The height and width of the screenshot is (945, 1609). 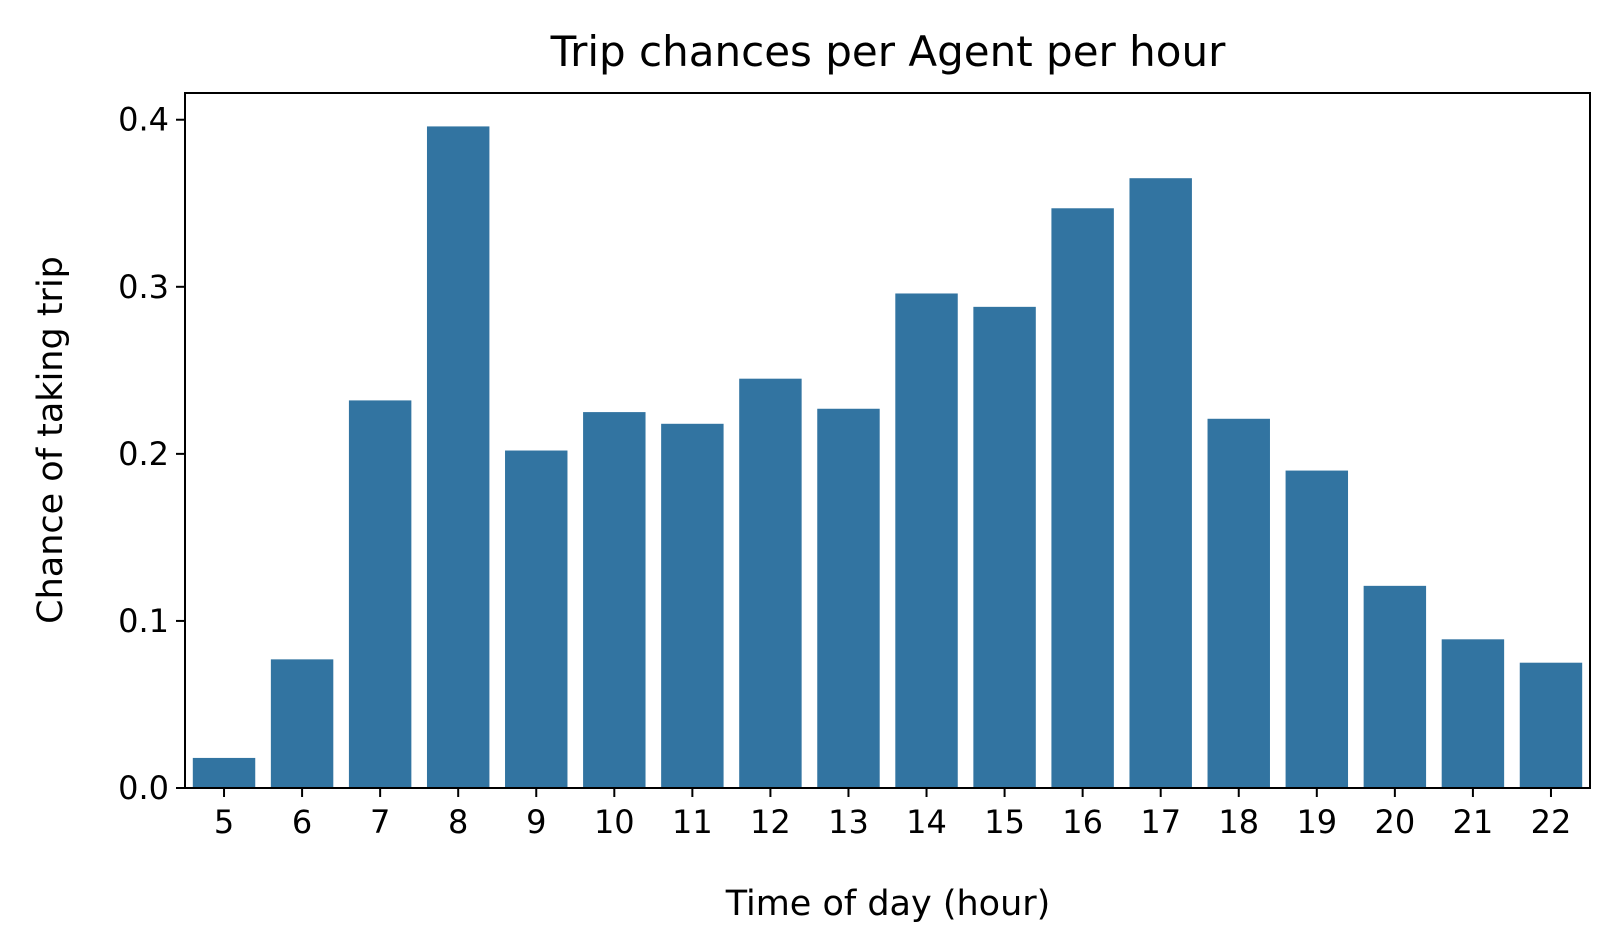 I want to click on x-tick-label: 12, so click(x=770, y=822).